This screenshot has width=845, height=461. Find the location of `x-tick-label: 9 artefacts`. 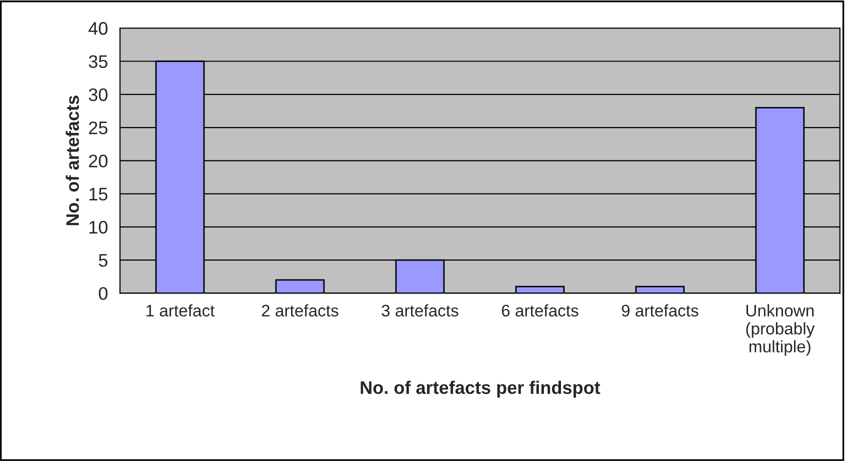

x-tick-label: 9 artefacts is located at coordinates (660, 310).